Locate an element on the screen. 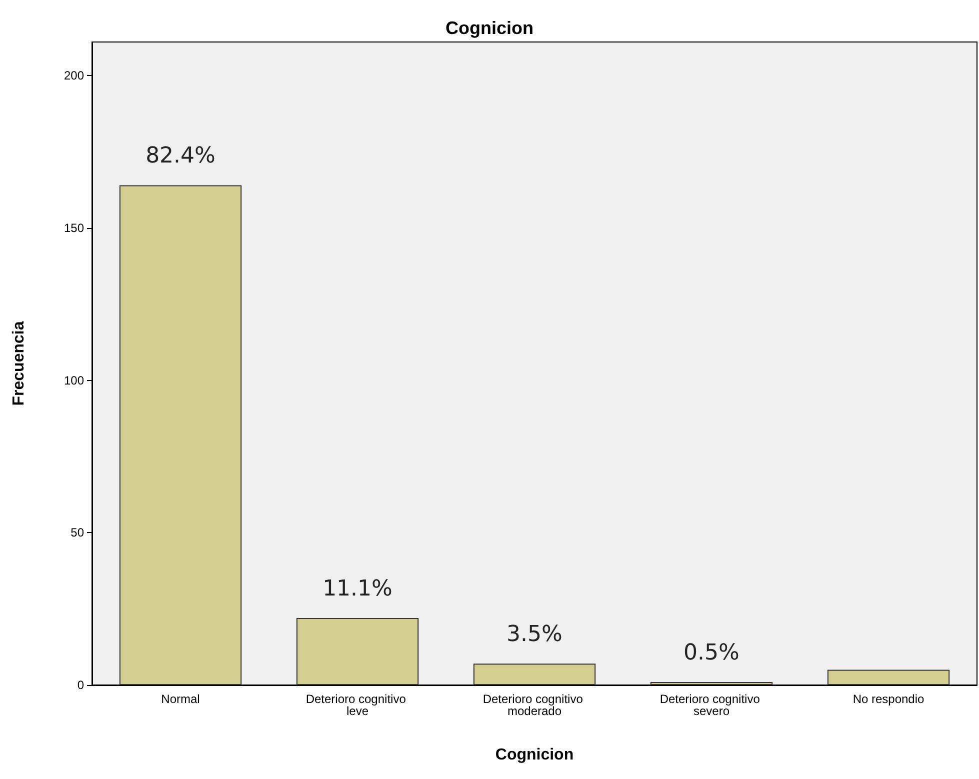  x-tick-label: Deterioro cognitivo leve is located at coordinates (358, 705).